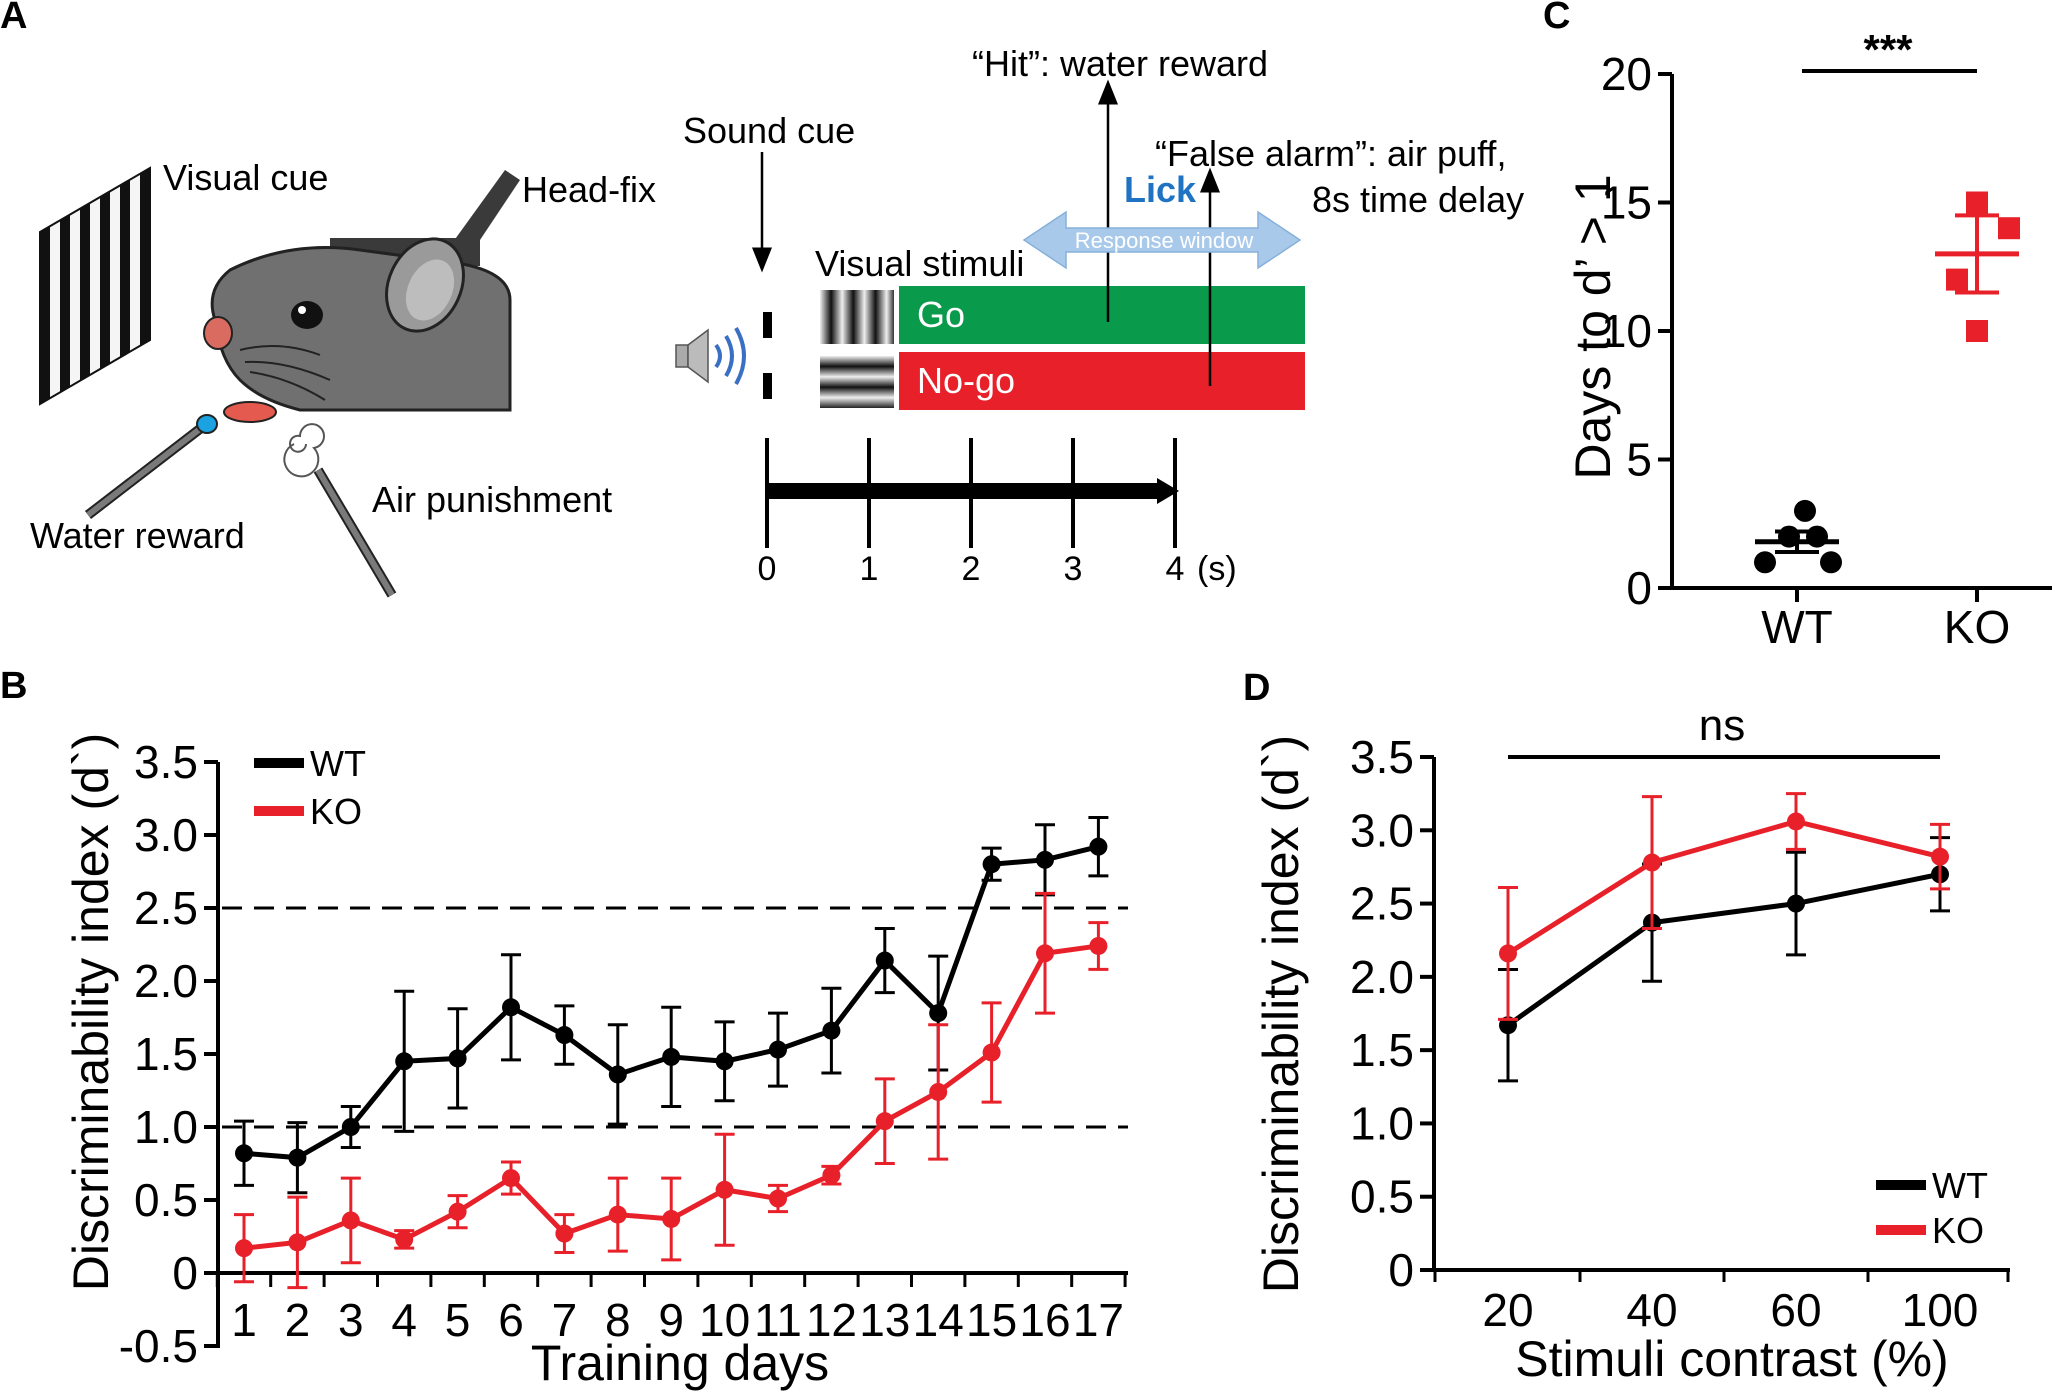 The image size is (2064, 1398). I want to click on chart-b-ytick-label: 2.5, so click(166, 908).